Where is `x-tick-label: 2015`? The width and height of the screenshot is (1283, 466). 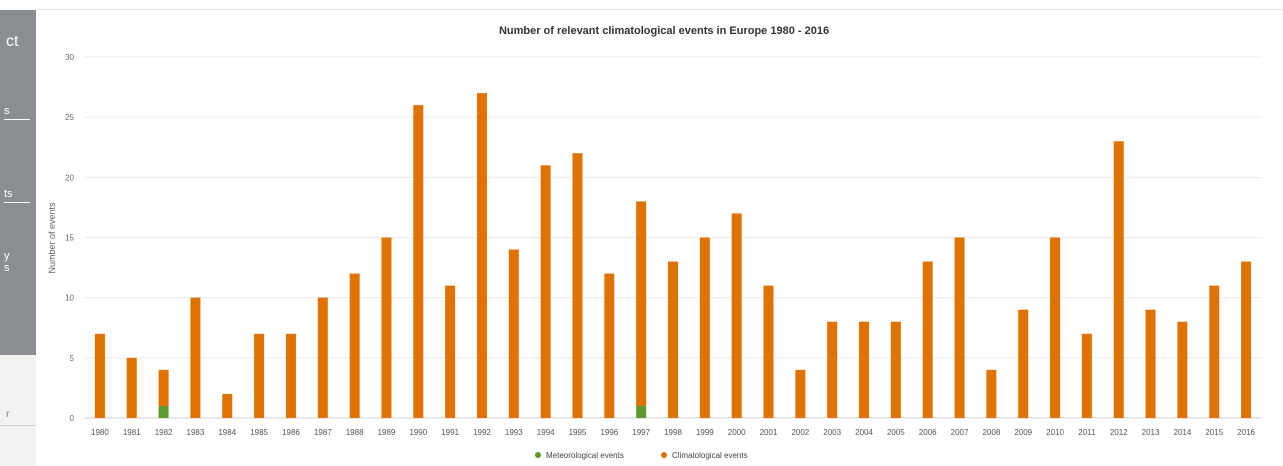
x-tick-label: 2015 is located at coordinates (1214, 432).